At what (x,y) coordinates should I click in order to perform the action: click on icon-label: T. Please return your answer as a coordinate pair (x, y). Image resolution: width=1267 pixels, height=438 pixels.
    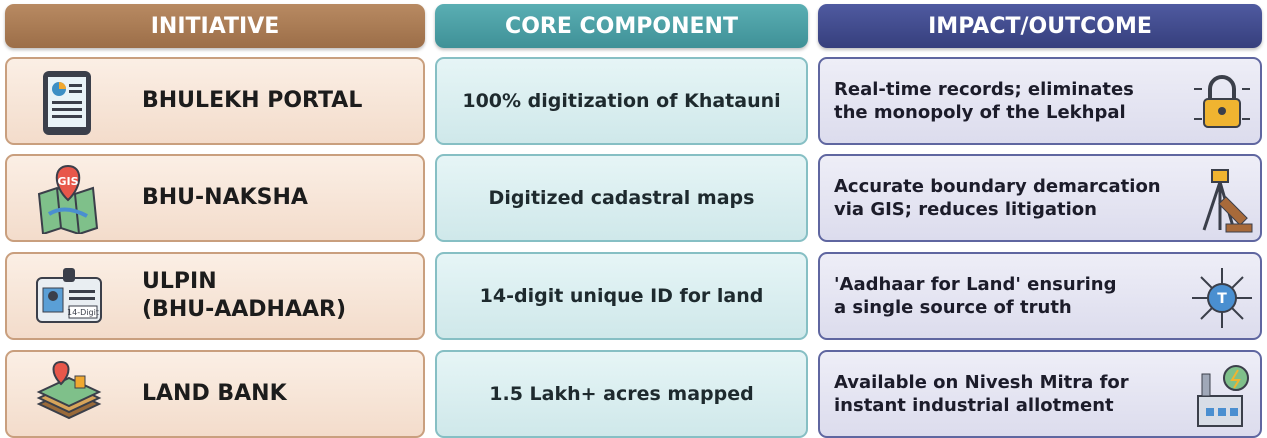
    Looking at the image, I should click on (1222, 299).